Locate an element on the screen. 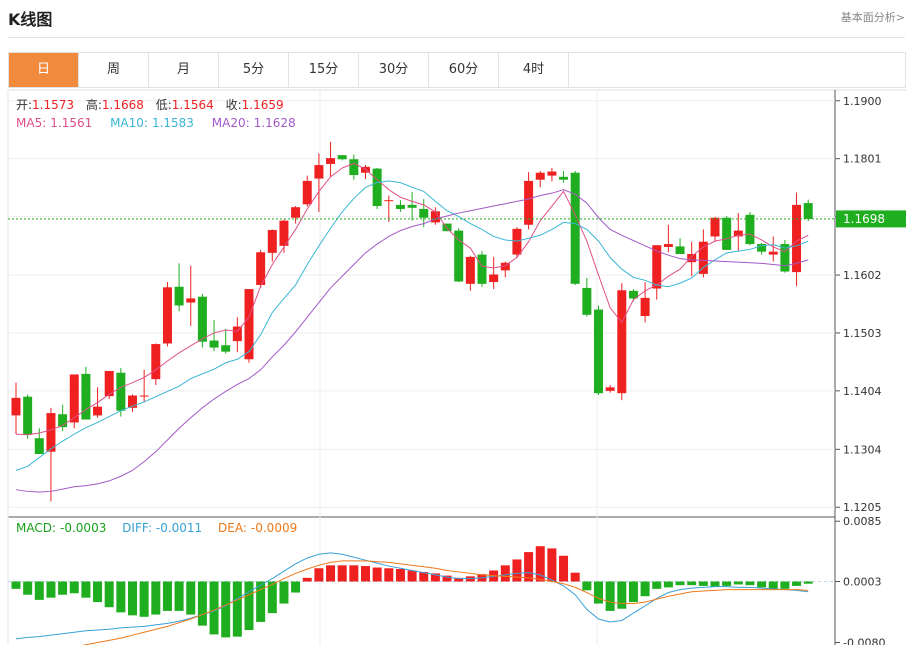 The image size is (913, 645). dea-line is located at coordinates (445, 602).